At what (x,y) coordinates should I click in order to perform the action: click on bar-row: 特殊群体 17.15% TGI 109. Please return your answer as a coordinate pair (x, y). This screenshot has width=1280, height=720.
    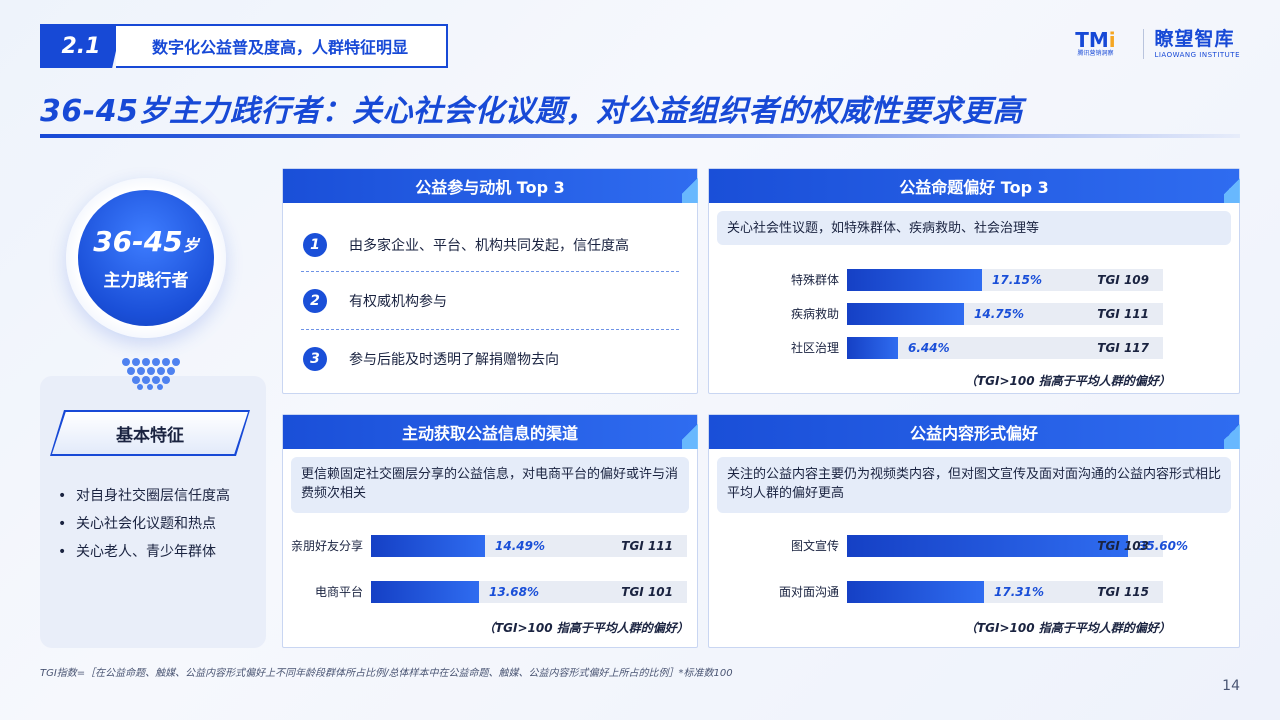
    Looking at the image, I should click on (977, 280).